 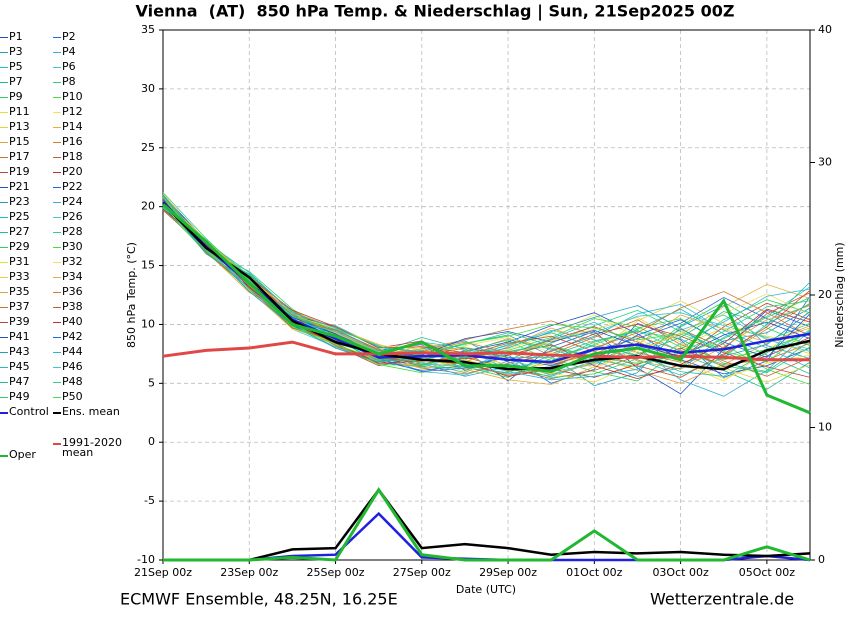 I want to click on legend-label: P8, so click(x=69, y=81).